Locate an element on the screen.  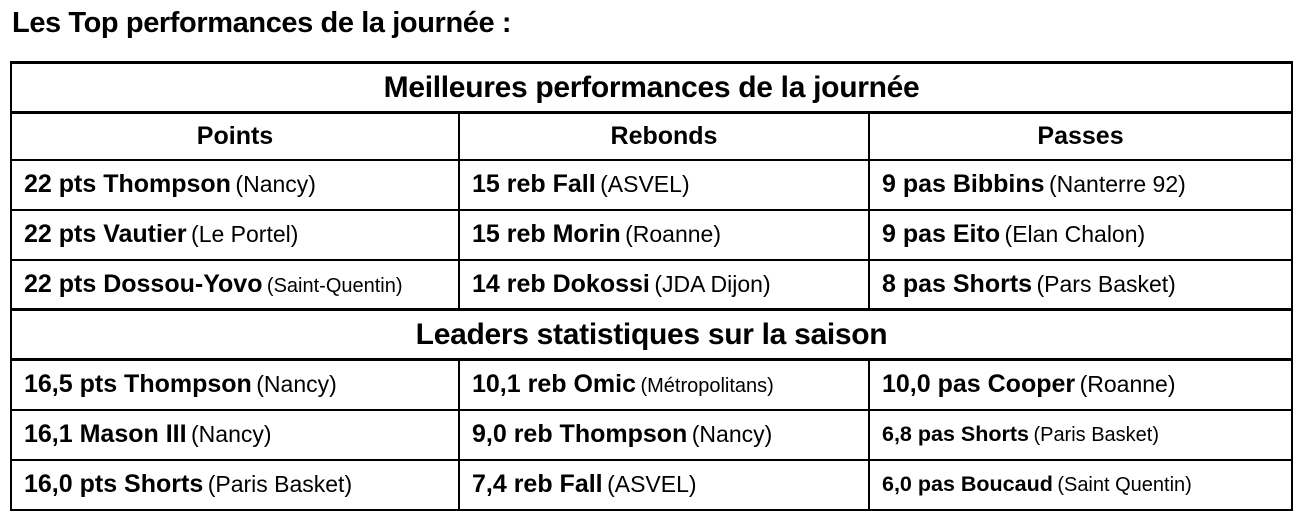
stat-cell: 9,0 reb Thompson (Nancy) is located at coordinates (664, 434).